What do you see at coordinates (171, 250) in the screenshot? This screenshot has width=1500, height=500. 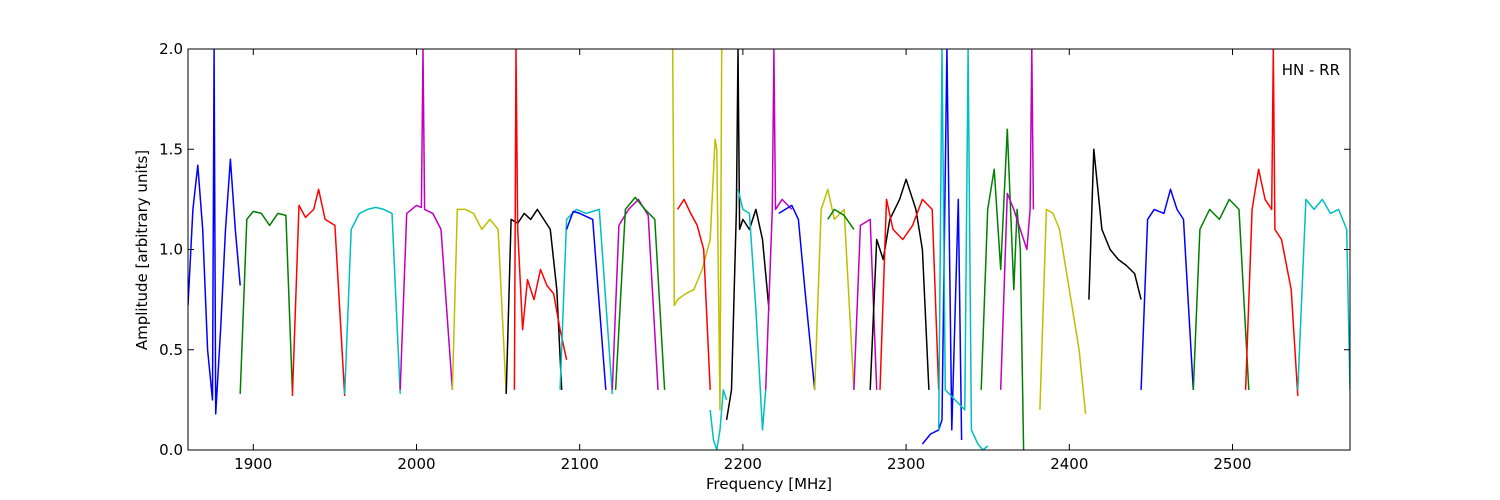 I see `y-tick-label: 1.0` at bounding box center [171, 250].